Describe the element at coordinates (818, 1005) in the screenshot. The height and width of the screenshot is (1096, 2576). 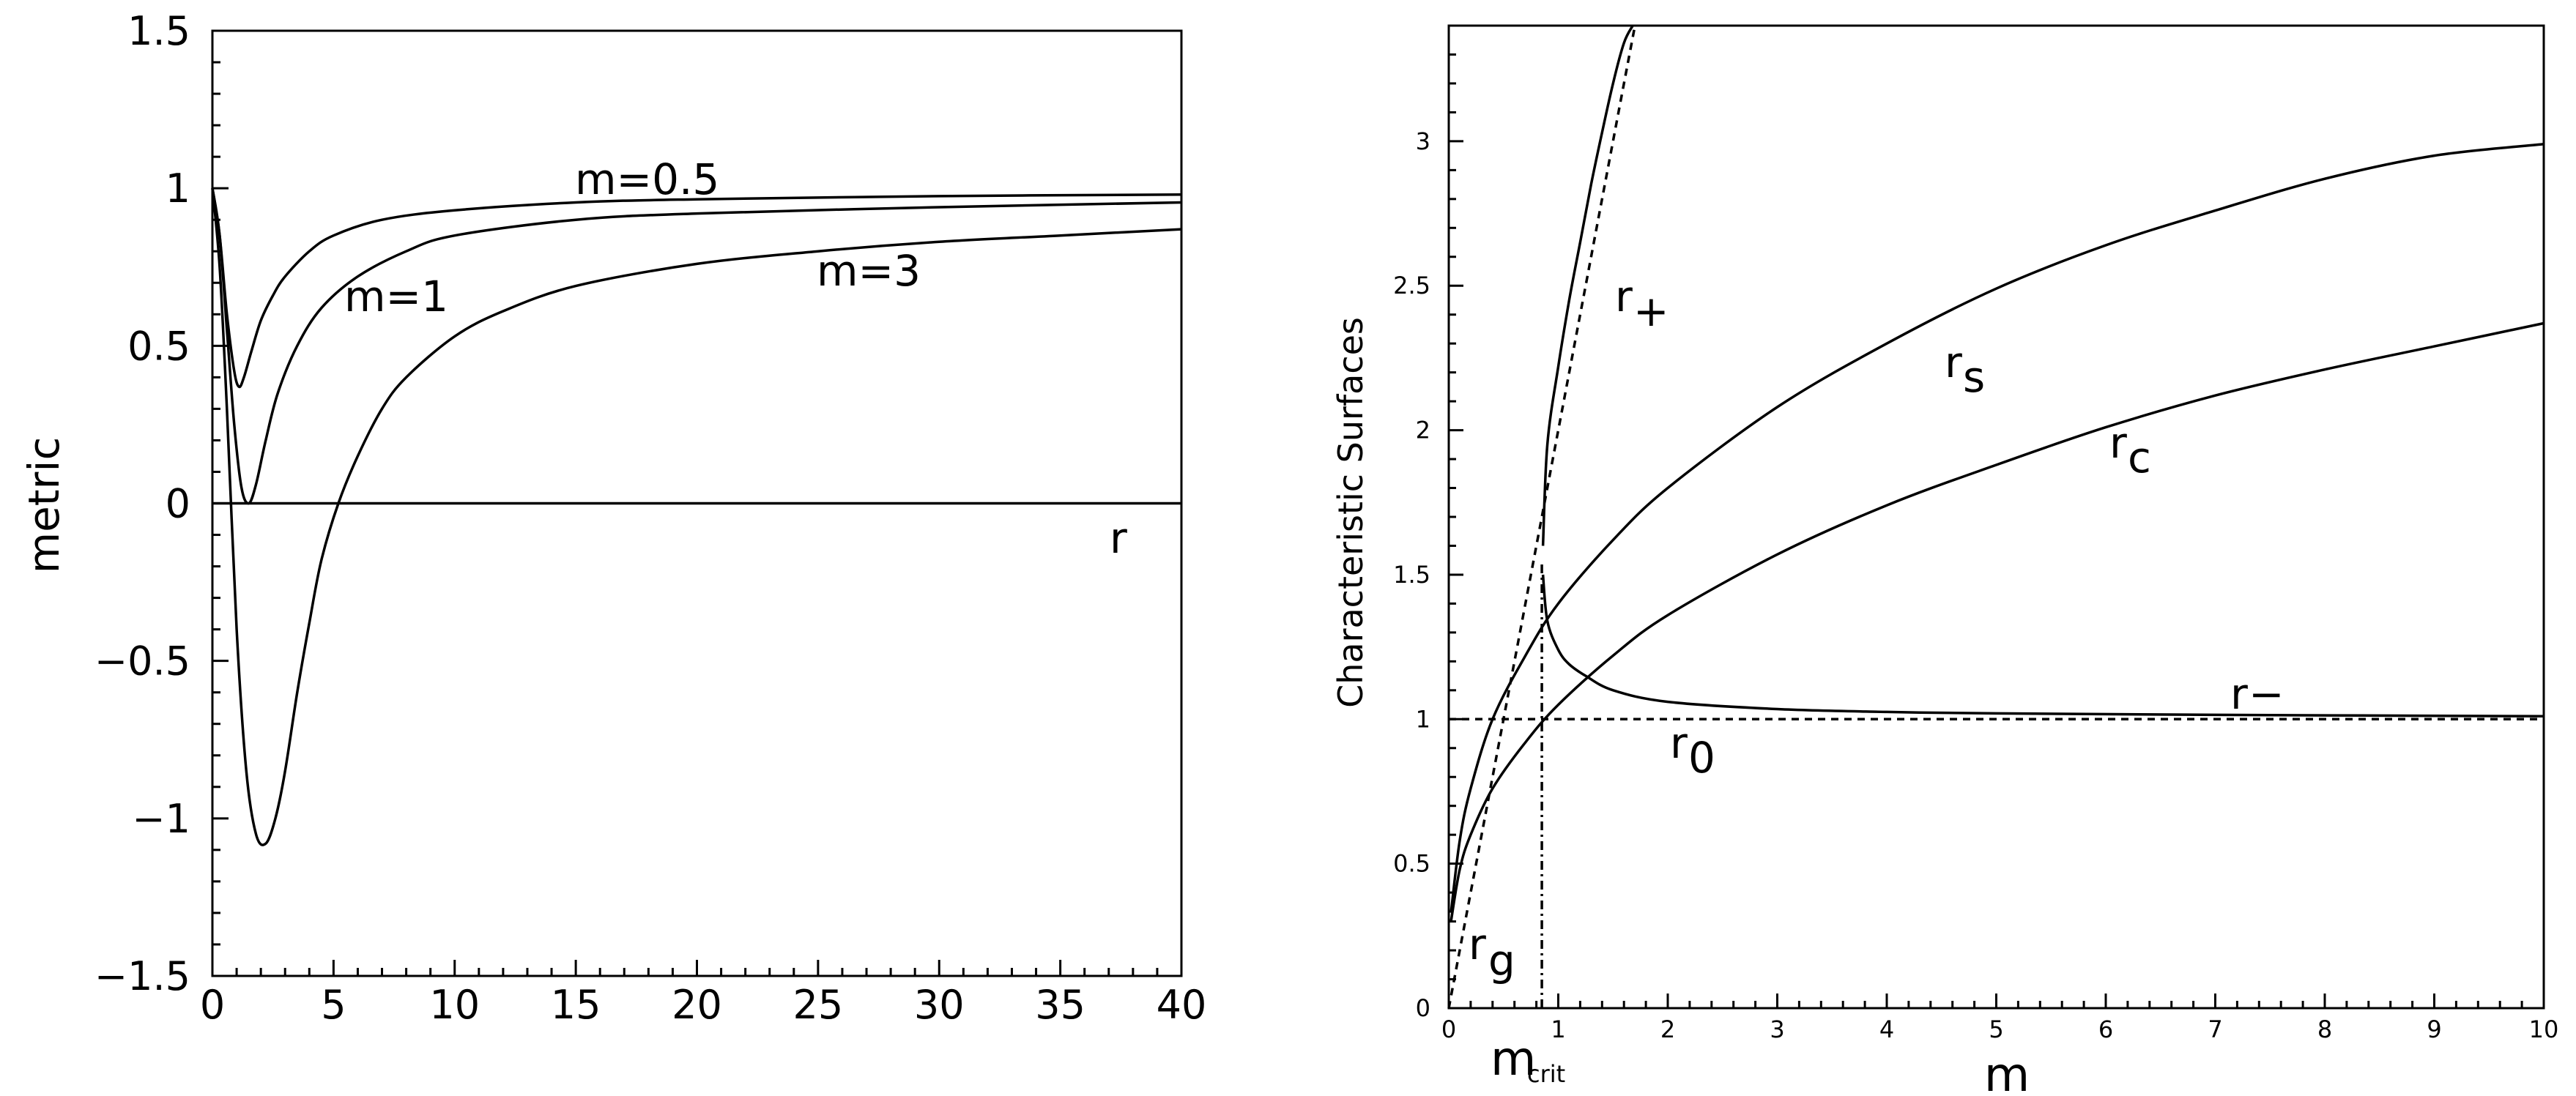
I see `left-x-tick-label: 25` at that location.